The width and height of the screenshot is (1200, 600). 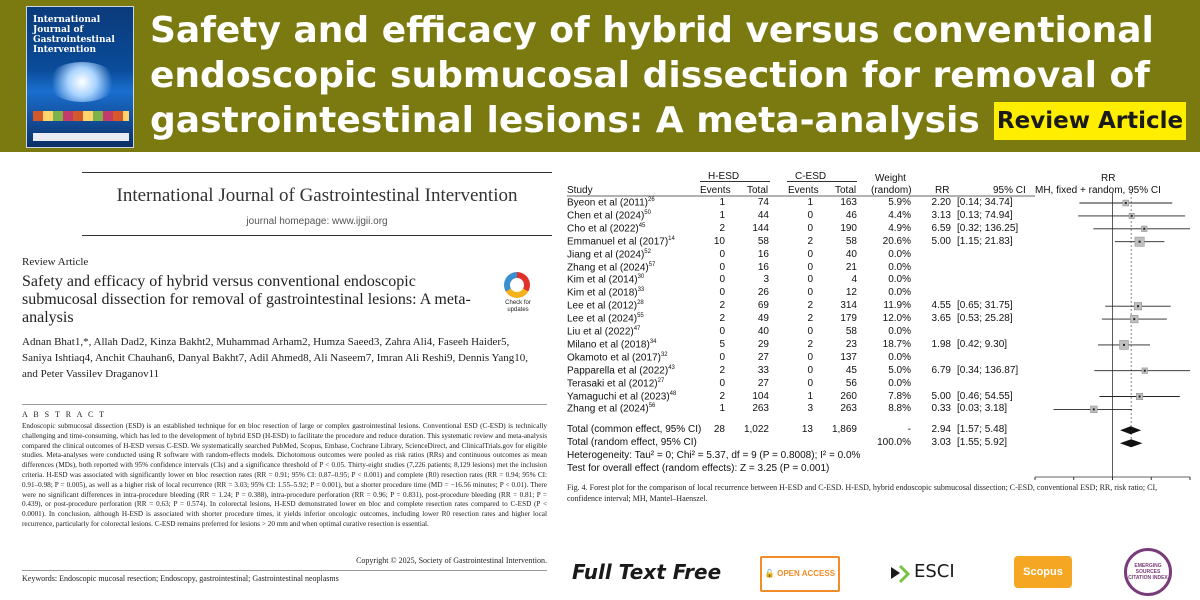 What do you see at coordinates (941, 430) in the screenshot?
I see `total-common-rr: 2.94` at bounding box center [941, 430].